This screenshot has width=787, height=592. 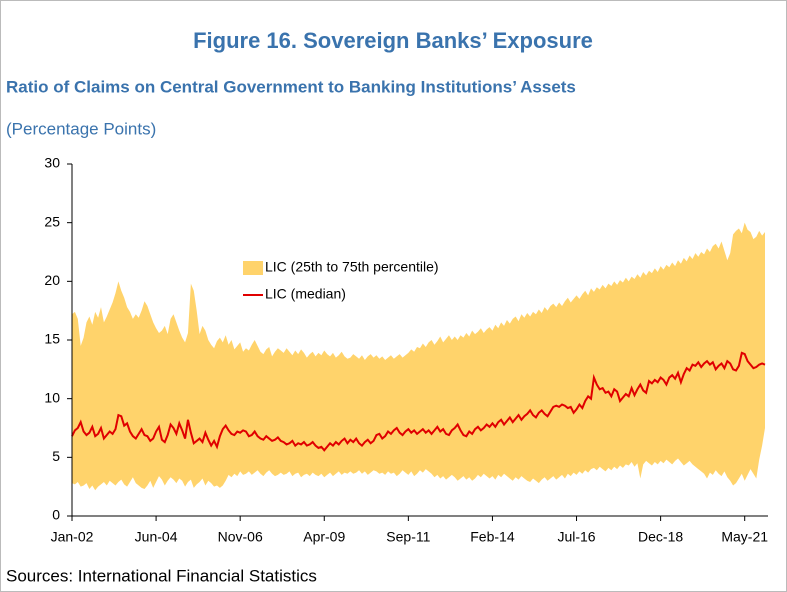 I want to click on y-tick-label: 10, so click(x=52, y=397).